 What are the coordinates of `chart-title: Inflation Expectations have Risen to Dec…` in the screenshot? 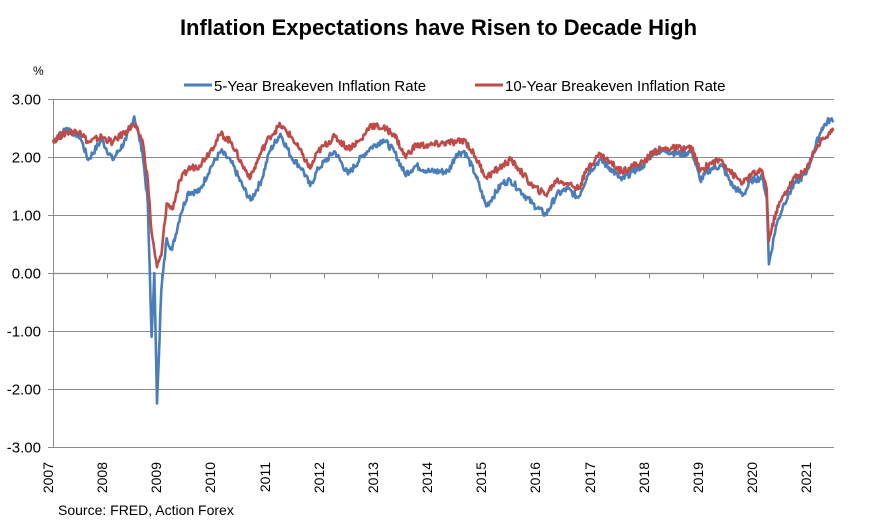 It's located at (438, 27).